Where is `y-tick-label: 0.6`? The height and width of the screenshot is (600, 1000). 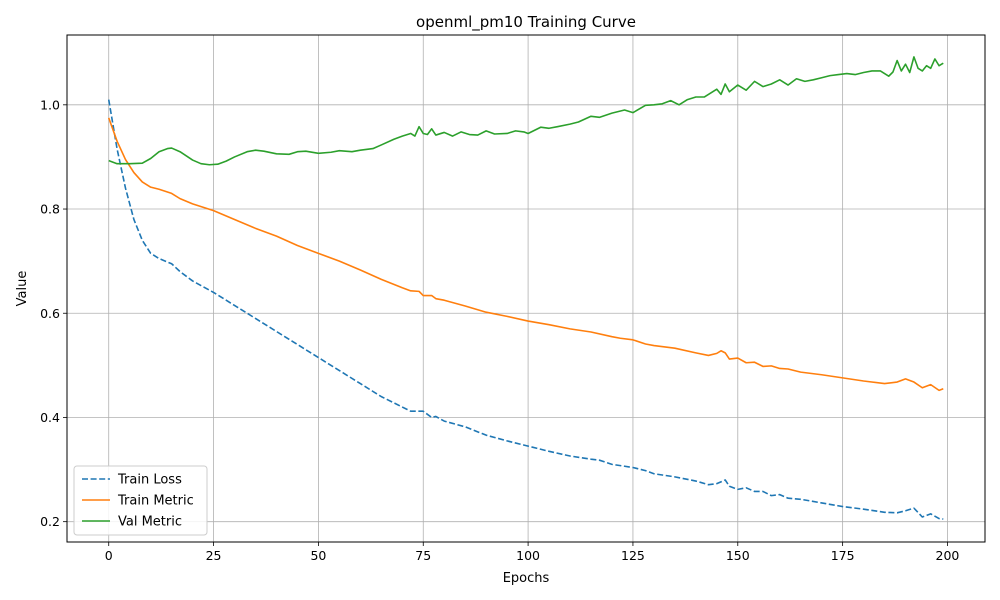
y-tick-label: 0.6 is located at coordinates (50, 313).